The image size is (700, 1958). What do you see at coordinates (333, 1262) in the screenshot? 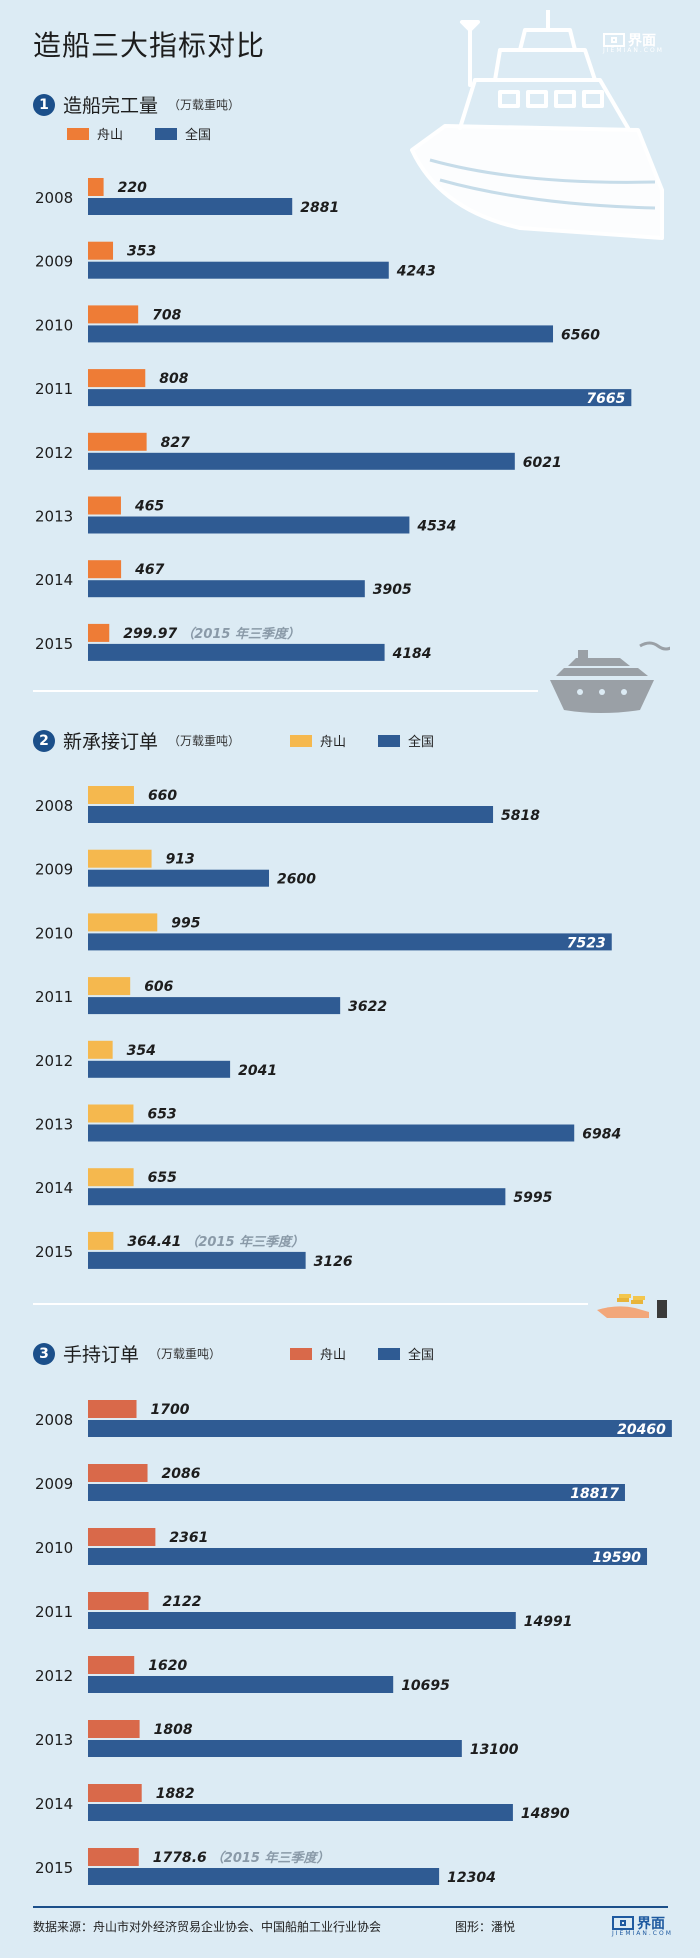
I see `value-label-national: 3126` at bounding box center [333, 1262].